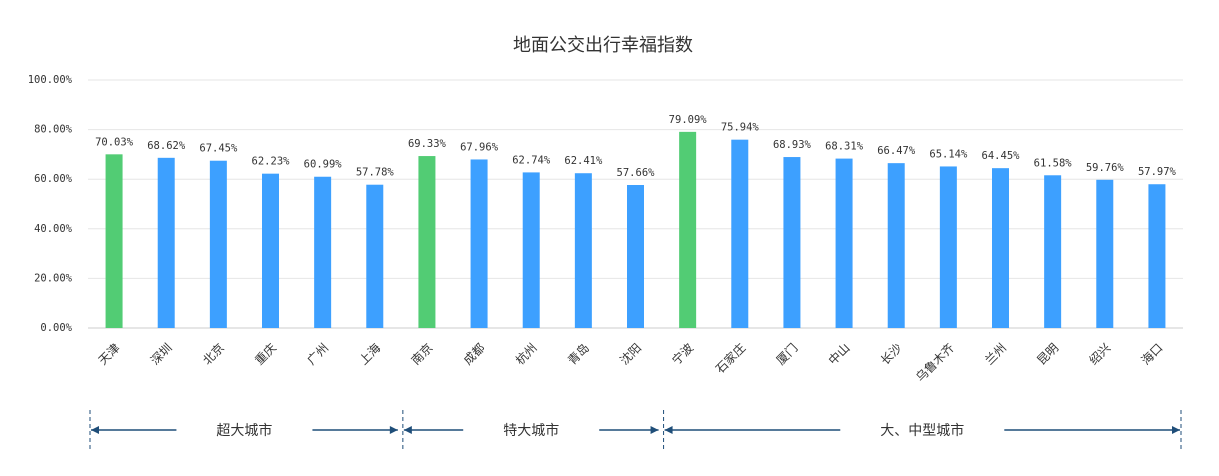  What do you see at coordinates (792, 145) in the screenshot?
I see `data-label: 68.93%` at bounding box center [792, 145].